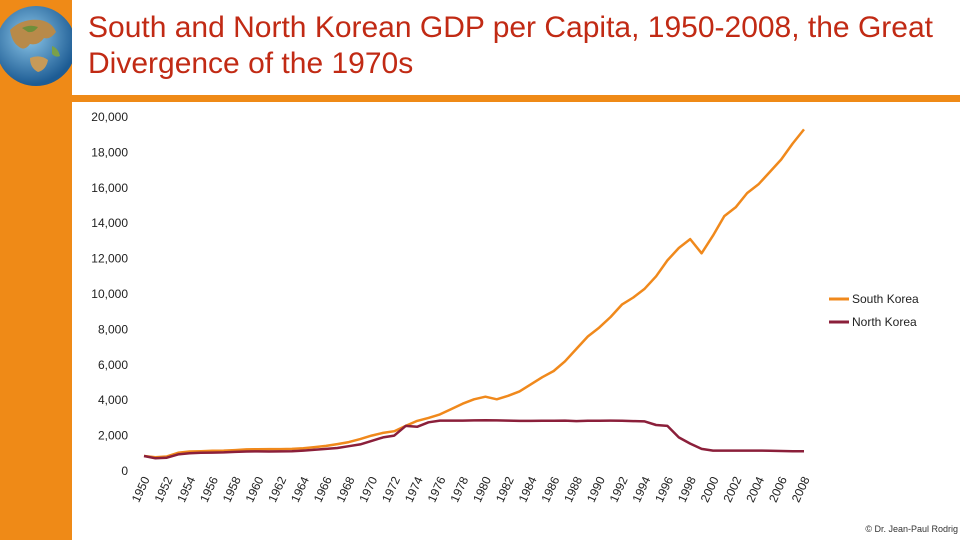  I want to click on y-tick-label: 16,000, so click(109, 188).